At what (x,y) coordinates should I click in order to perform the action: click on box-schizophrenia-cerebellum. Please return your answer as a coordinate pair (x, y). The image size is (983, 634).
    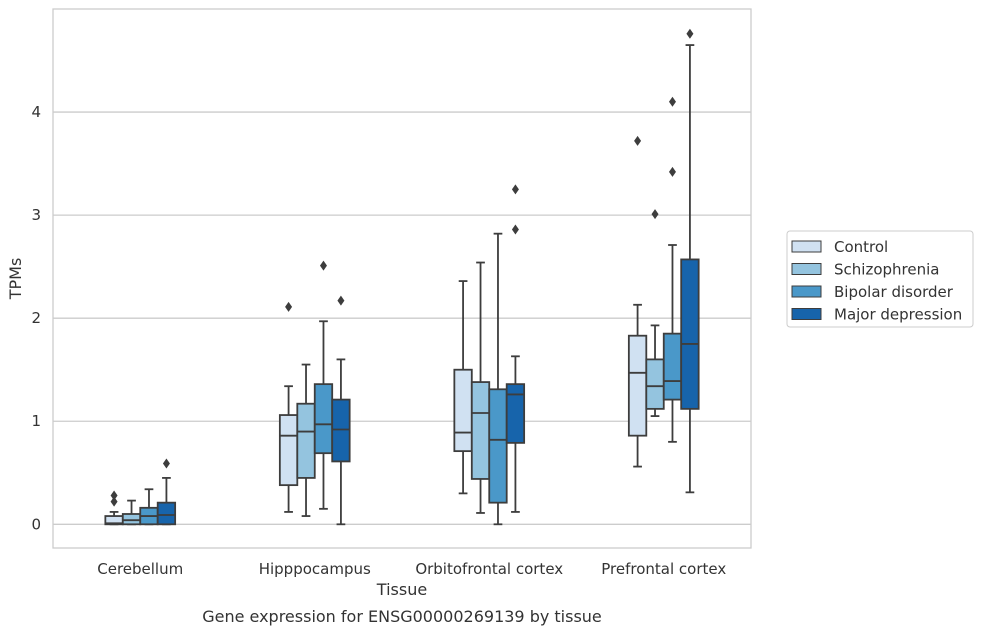
    Looking at the image, I should click on (131, 512).